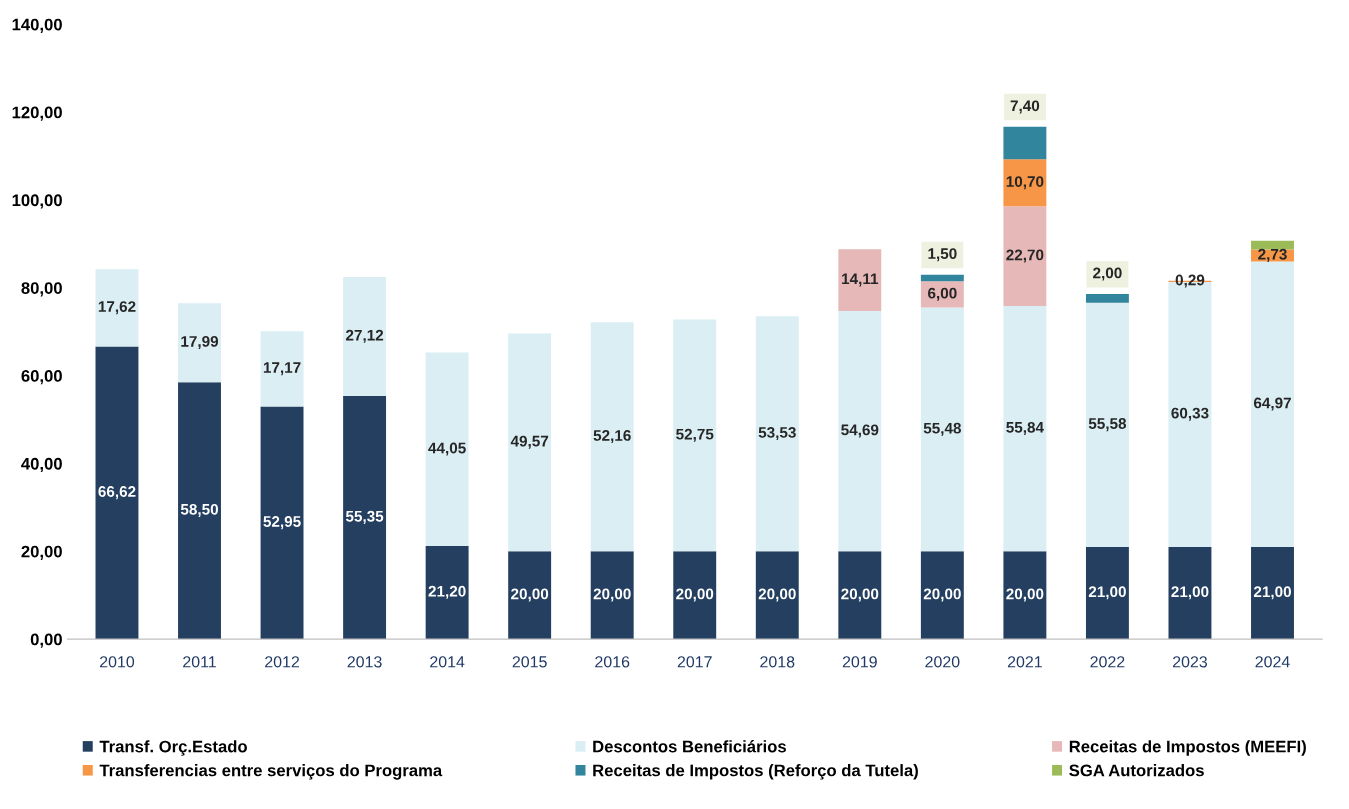 This screenshot has height=809, width=1349. What do you see at coordinates (37, 201) in the screenshot?
I see `y-tick-label: 100,00` at bounding box center [37, 201].